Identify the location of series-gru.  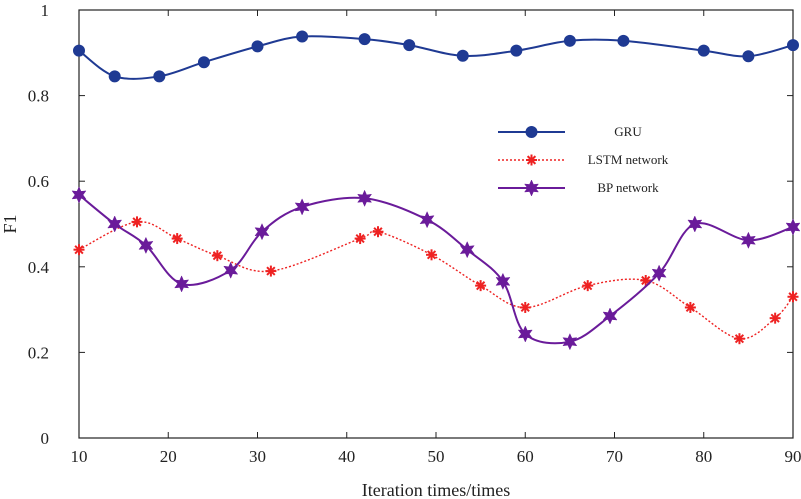
(436, 56).